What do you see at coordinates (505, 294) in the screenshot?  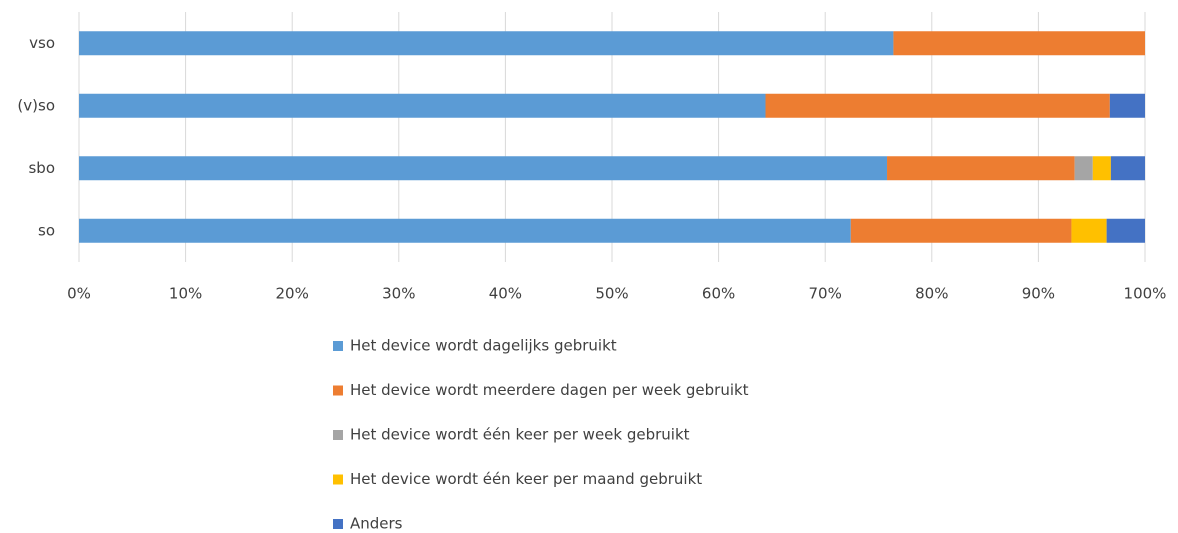 I see `x-tick-label: 40%` at bounding box center [505, 294].